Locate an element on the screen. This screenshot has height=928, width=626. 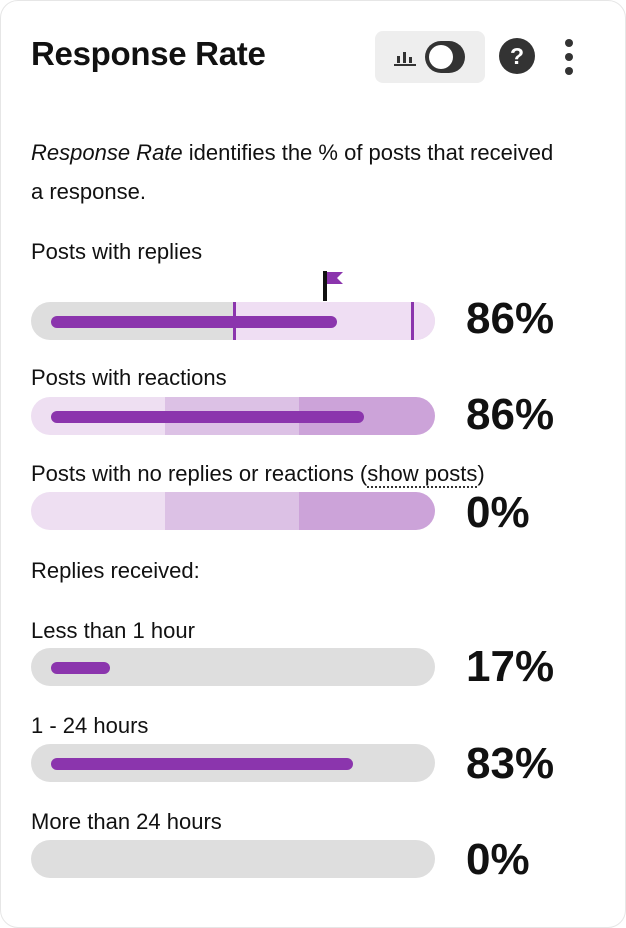
card-title: Response Rate is located at coordinates (148, 53).